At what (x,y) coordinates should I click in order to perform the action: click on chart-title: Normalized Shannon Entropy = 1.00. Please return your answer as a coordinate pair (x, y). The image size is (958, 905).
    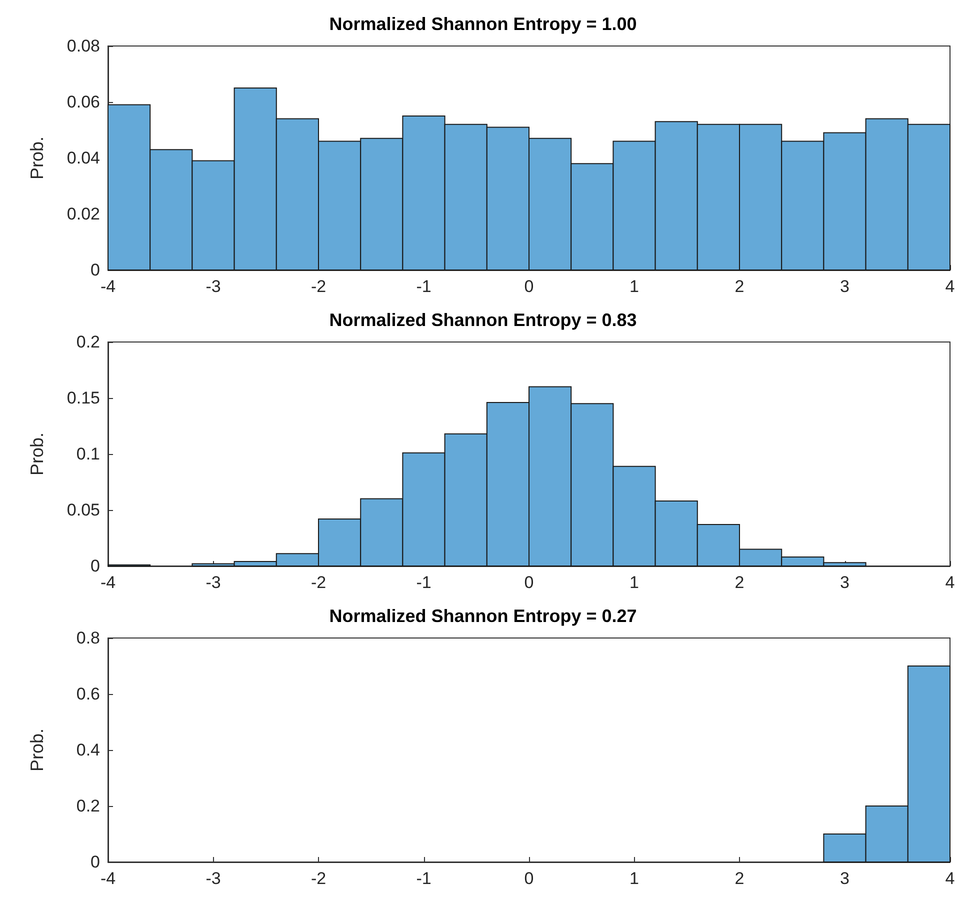
    Looking at the image, I should click on (483, 24).